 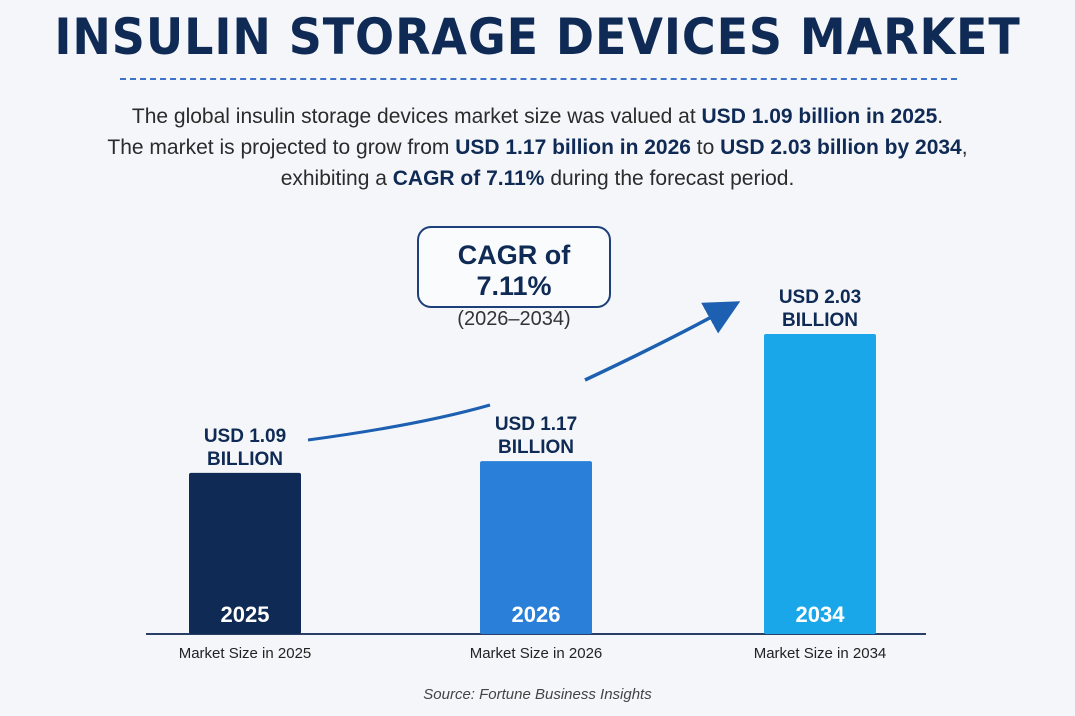 I want to click on data-label-unit-2034: BILLION, so click(x=820, y=320).